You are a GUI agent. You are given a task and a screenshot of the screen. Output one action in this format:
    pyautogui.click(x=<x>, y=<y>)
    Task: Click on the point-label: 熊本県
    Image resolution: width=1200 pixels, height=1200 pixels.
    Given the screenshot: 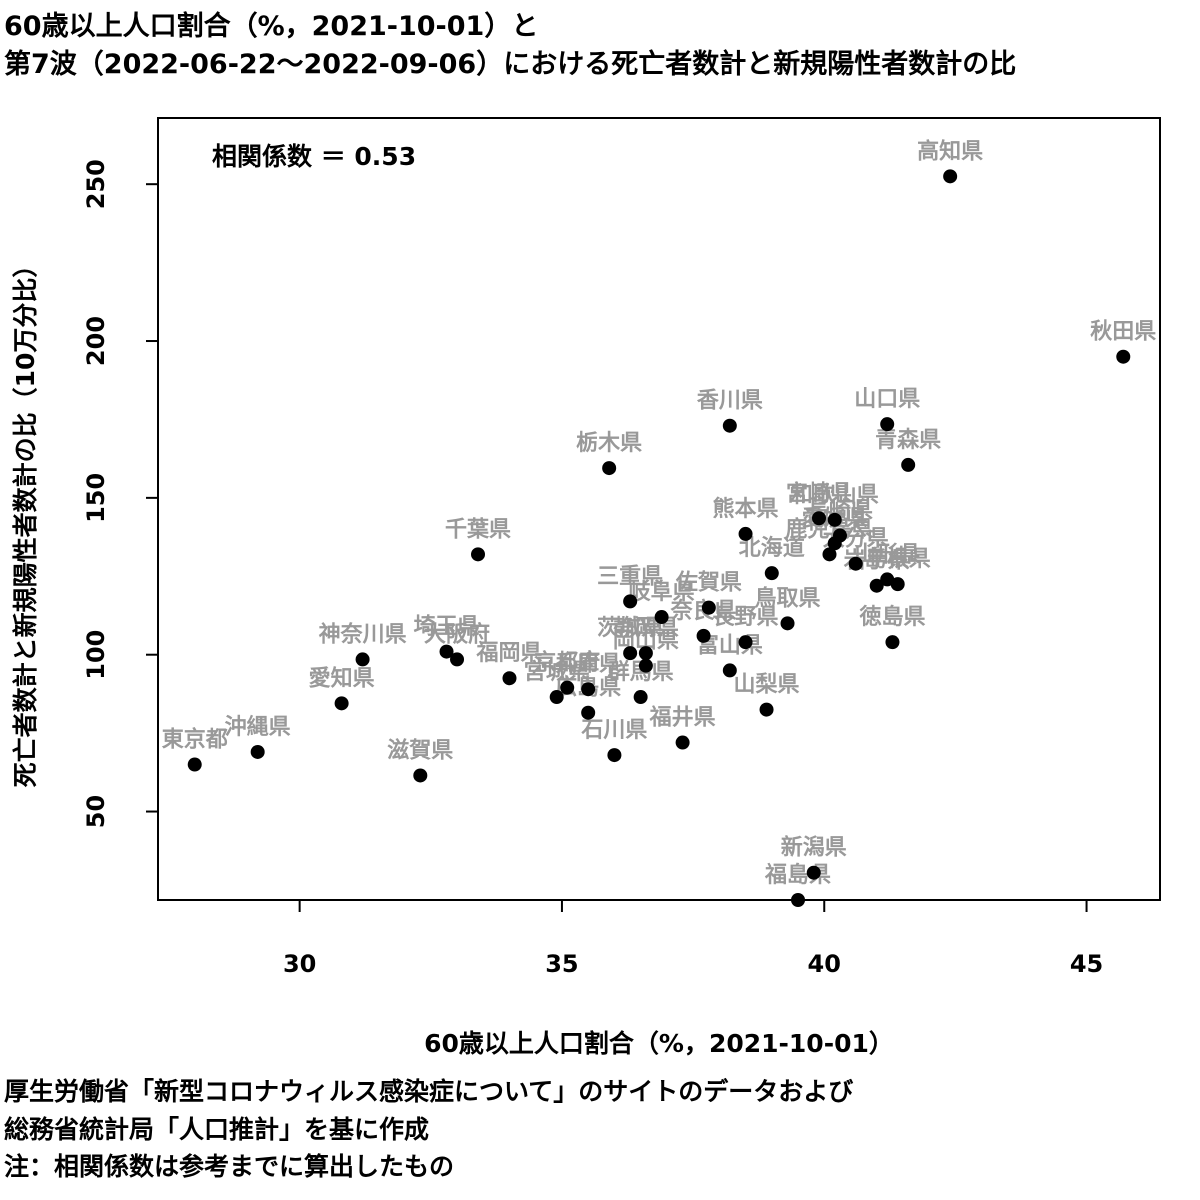 What is the action you would take?
    pyautogui.click(x=746, y=509)
    